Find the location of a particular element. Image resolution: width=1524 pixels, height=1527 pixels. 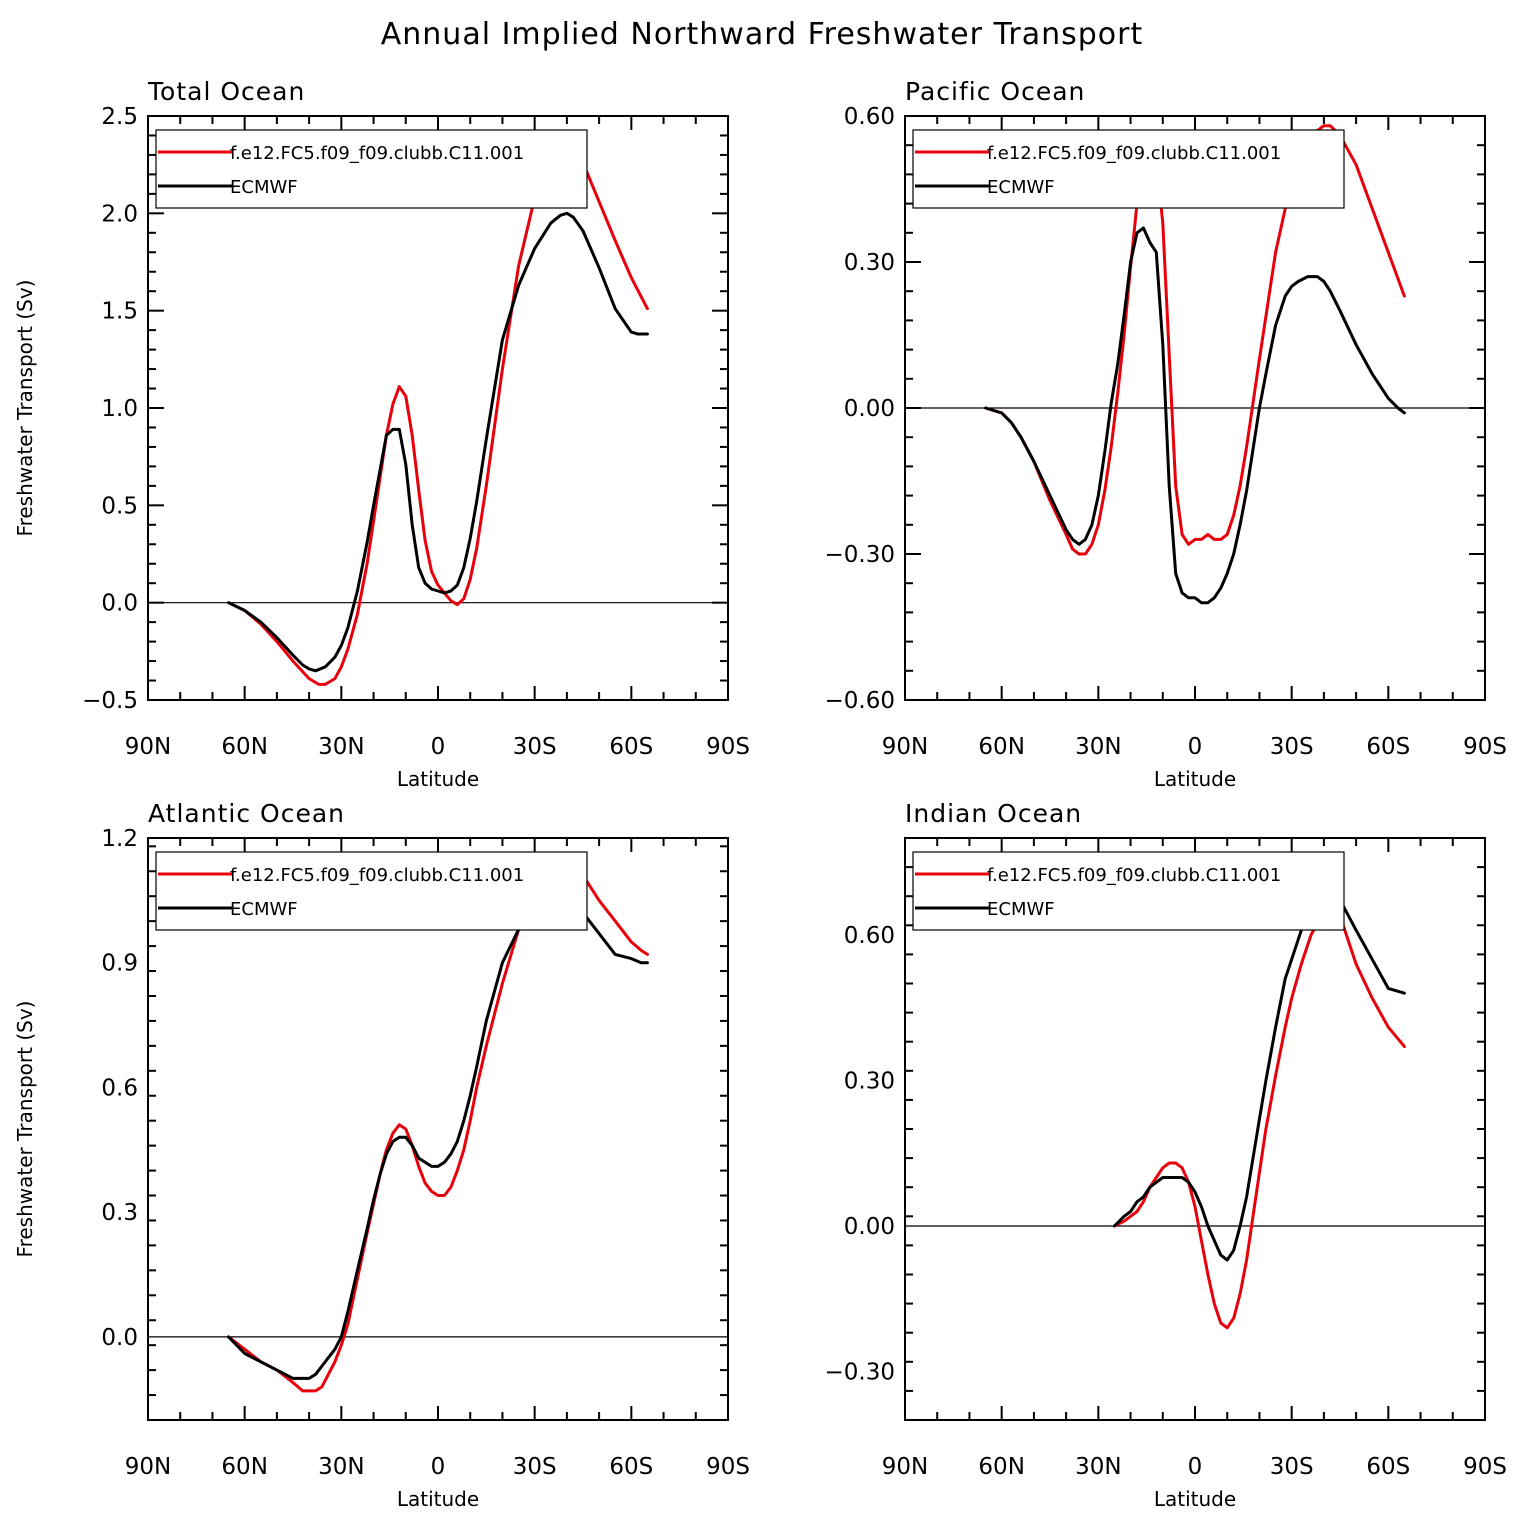

y-tick-label: 0.3 is located at coordinates (119, 1213).